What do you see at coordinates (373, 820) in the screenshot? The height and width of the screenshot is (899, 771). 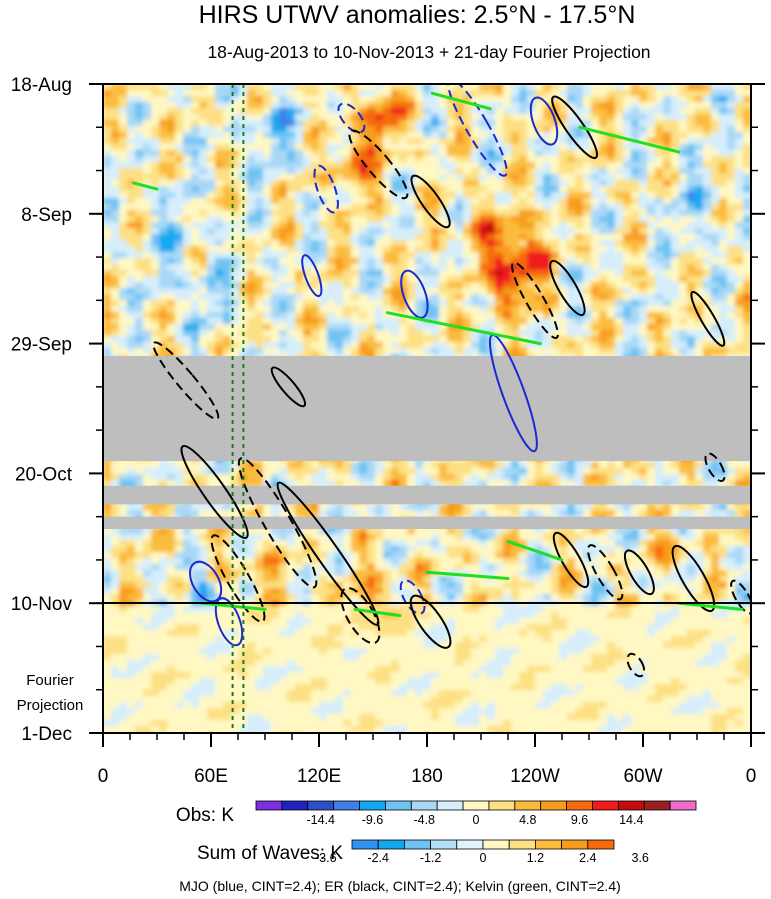 I see `colorbar-tick-label: -9.6` at bounding box center [373, 820].